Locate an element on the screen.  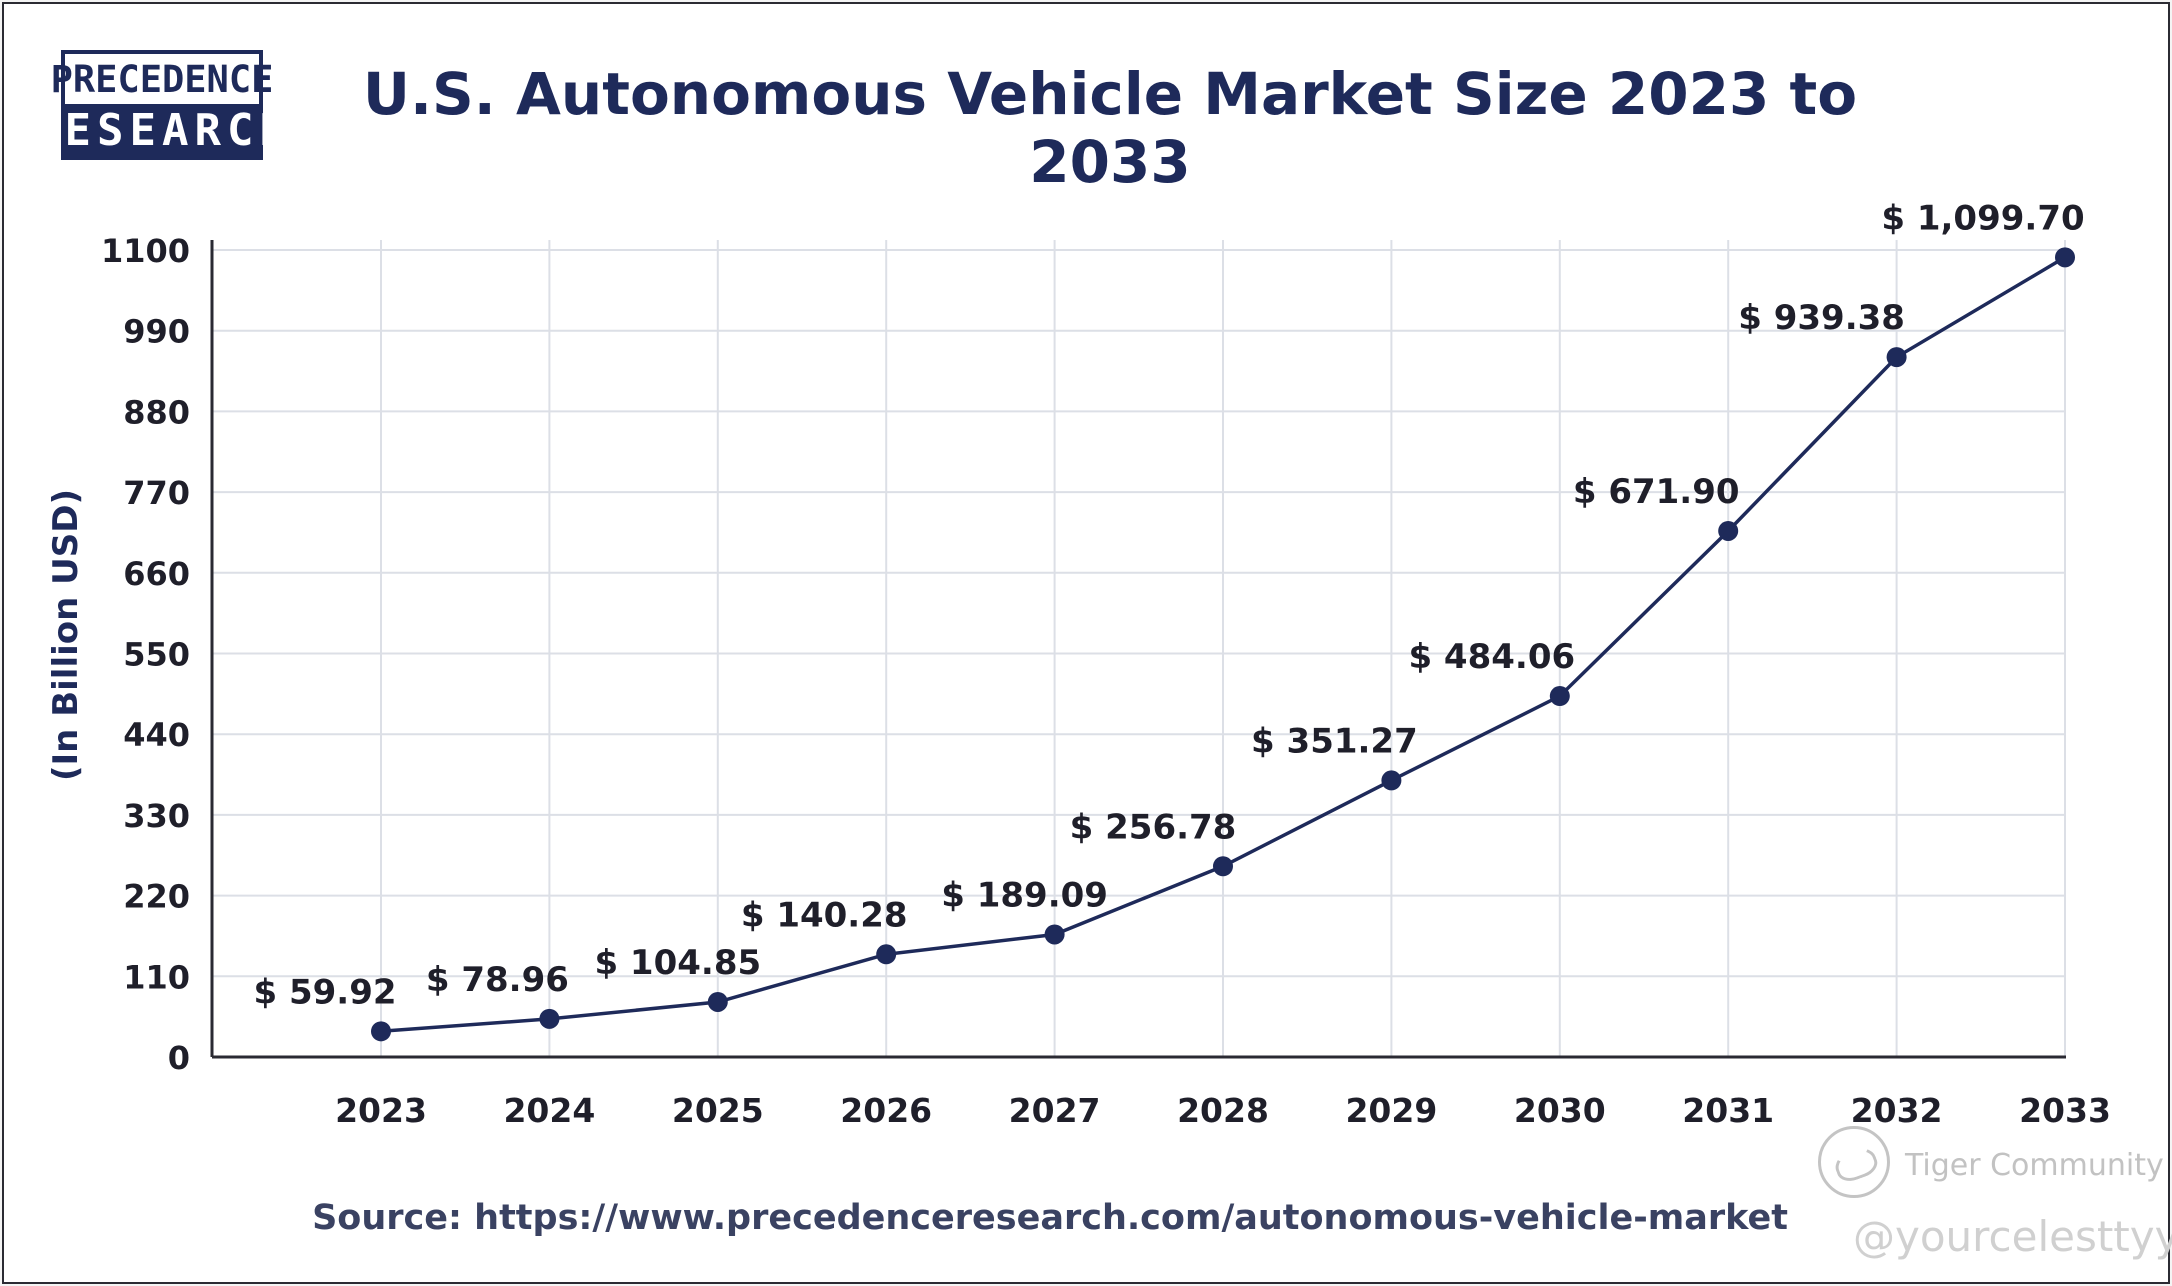
y-tick-label: 440 is located at coordinates (156, 735).